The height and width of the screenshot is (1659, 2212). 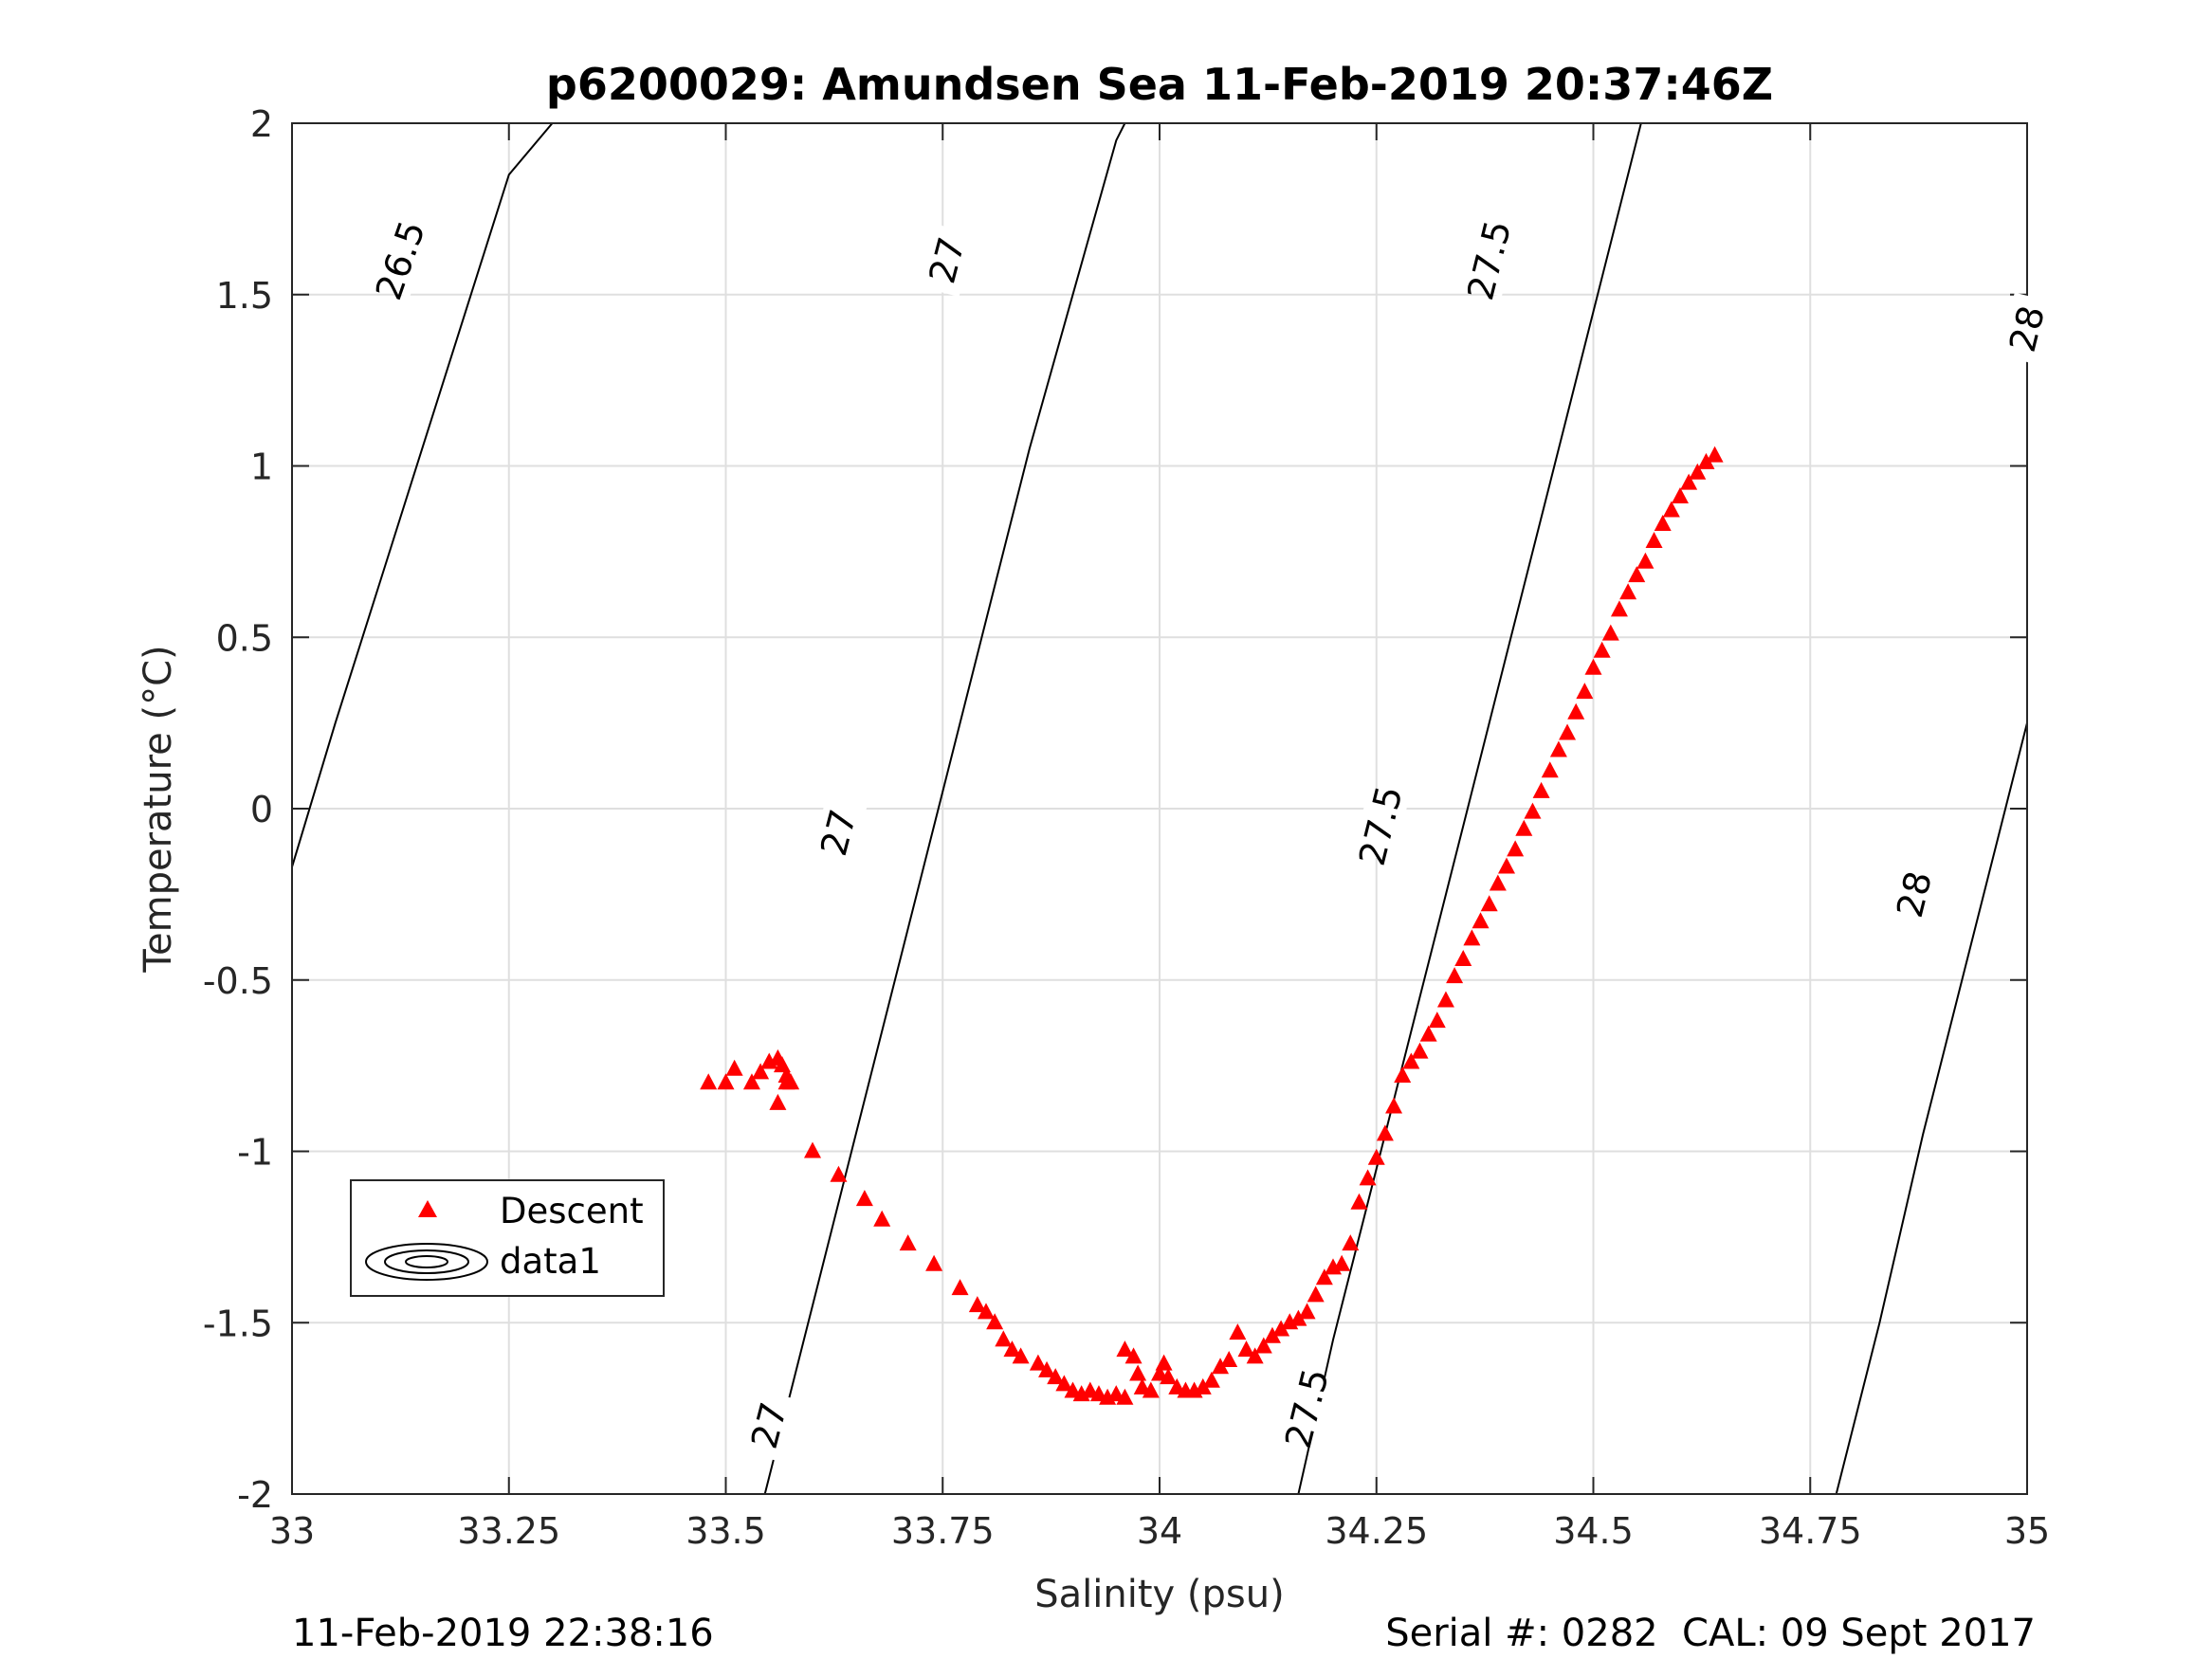 What do you see at coordinates (1710, 1633) in the screenshot?
I see `footer-serial-cal: Serial #: 0282 CAL: 09 Sept 2017` at bounding box center [1710, 1633].